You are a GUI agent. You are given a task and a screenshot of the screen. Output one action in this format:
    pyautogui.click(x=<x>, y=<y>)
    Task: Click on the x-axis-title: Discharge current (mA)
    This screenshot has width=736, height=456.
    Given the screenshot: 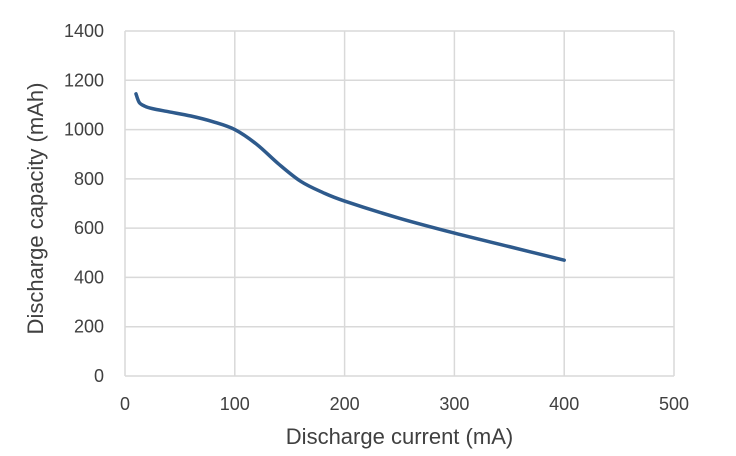 What is the action you would take?
    pyautogui.click(x=399, y=436)
    